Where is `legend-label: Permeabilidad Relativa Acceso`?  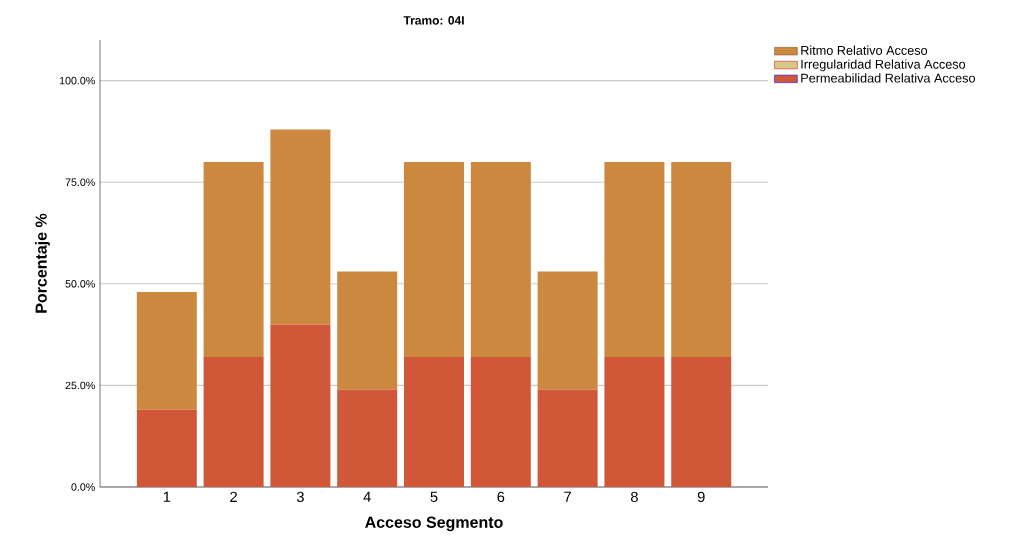 legend-label: Permeabilidad Relativa Acceso is located at coordinates (888, 78).